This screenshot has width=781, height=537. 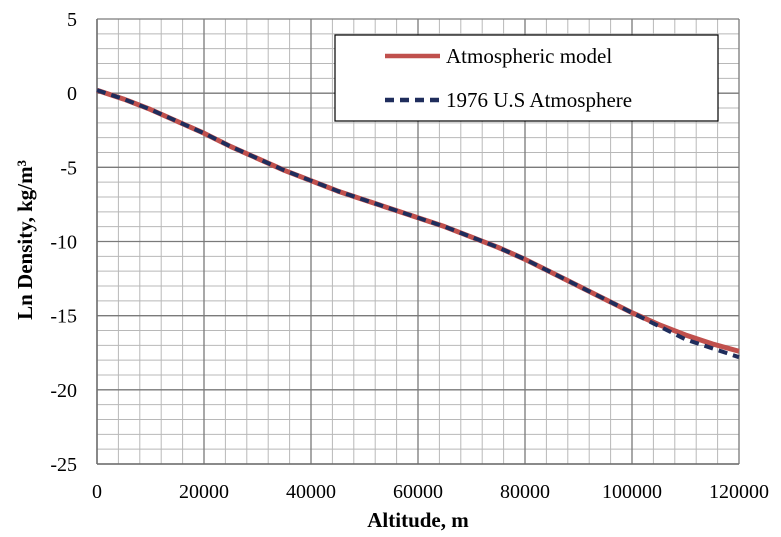 I want to click on legend-label-1976-us-atmosphere: 1976 U.S Atmosphere, so click(x=539, y=100).